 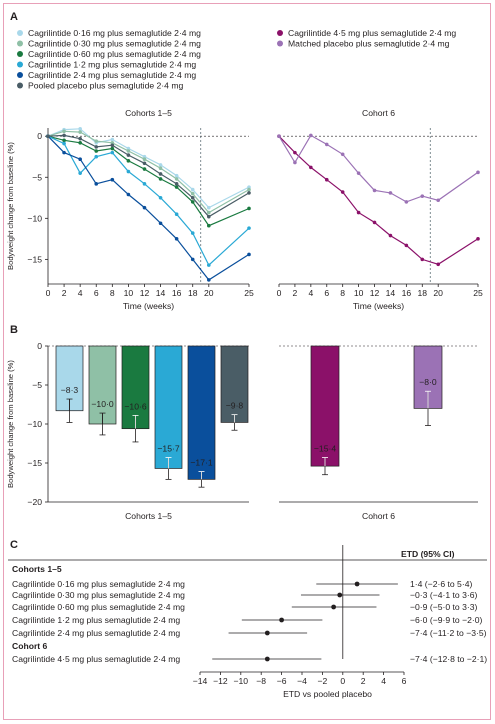 I want to click on x-tick-label: −14, so click(x=200, y=681).